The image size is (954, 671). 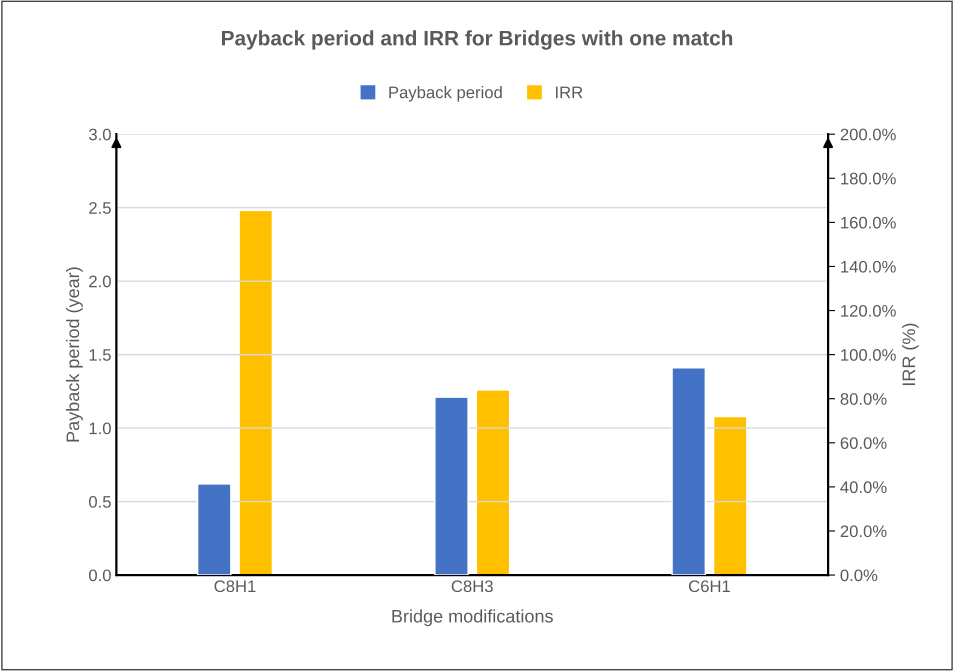 What do you see at coordinates (100, 355) in the screenshot?
I see `y-tick-label: 1.5` at bounding box center [100, 355].